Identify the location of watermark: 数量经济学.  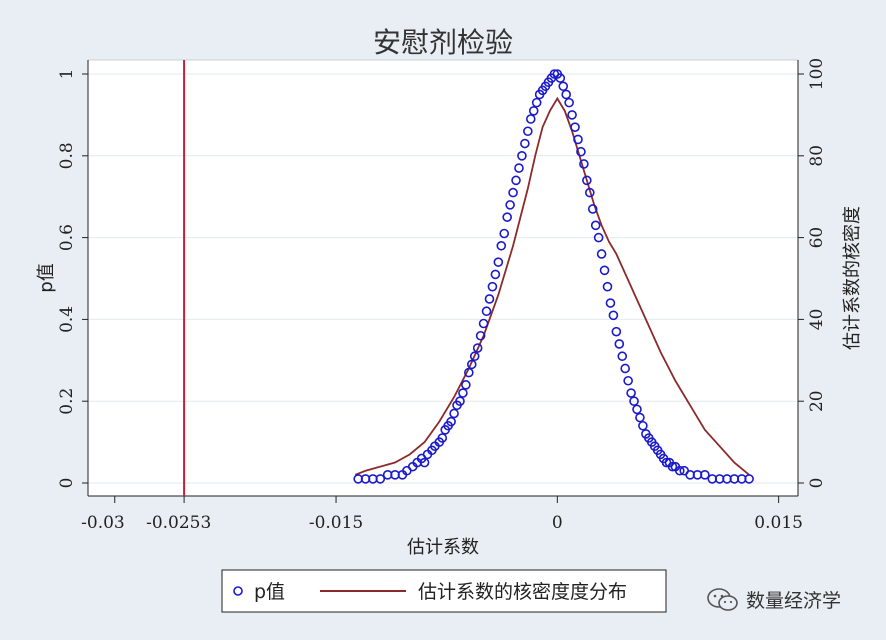
(773, 599).